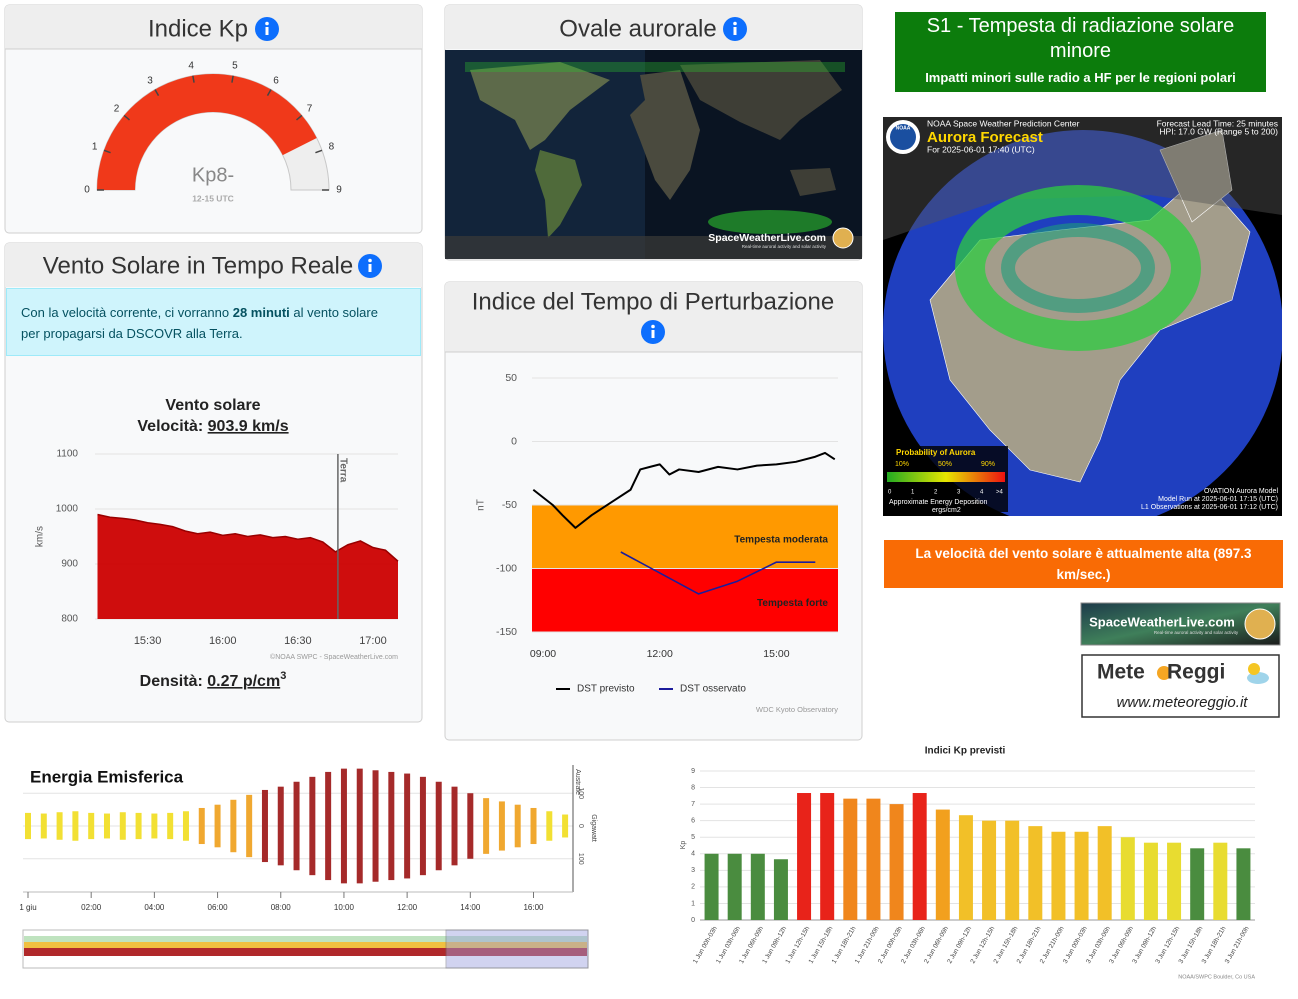  I want to click on meteo-logo-bg, so click(1180, 686).